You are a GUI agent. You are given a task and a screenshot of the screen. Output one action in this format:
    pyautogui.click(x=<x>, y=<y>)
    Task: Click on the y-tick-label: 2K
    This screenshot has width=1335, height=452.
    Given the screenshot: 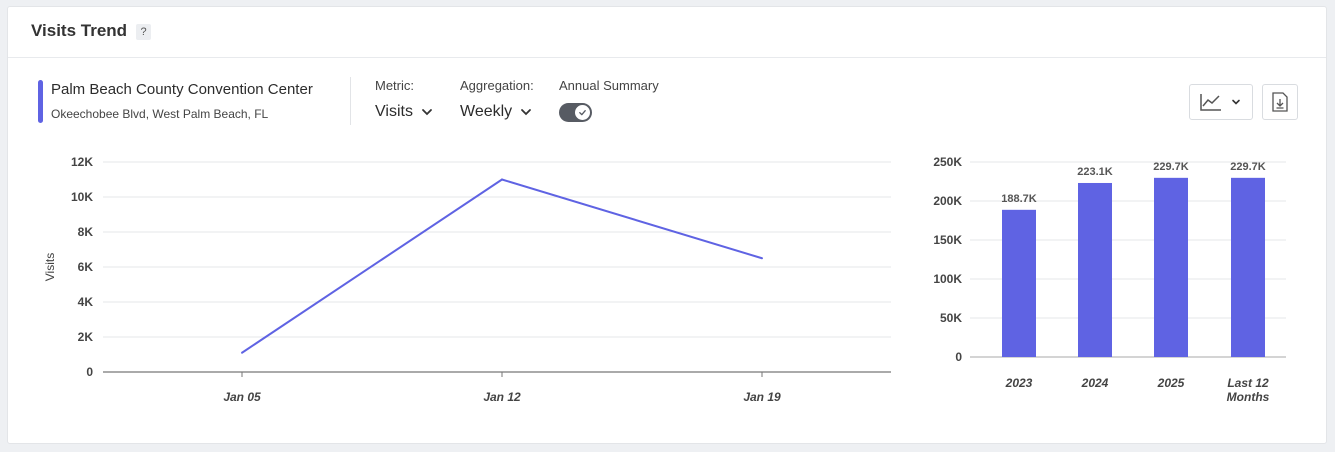 What is the action you would take?
    pyautogui.click(x=86, y=337)
    